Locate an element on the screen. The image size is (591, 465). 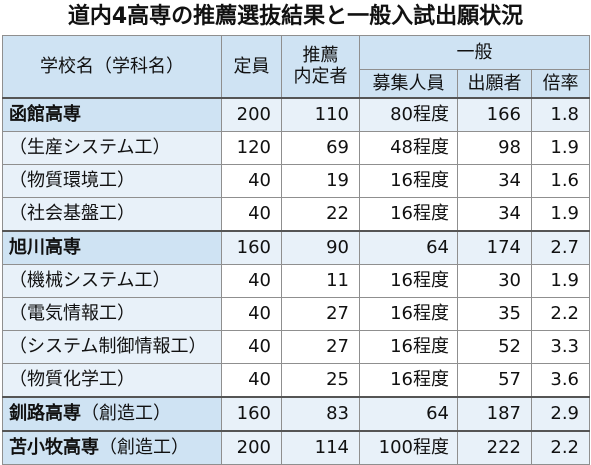
boshu-cell: 80程度 is located at coordinates (408, 114).